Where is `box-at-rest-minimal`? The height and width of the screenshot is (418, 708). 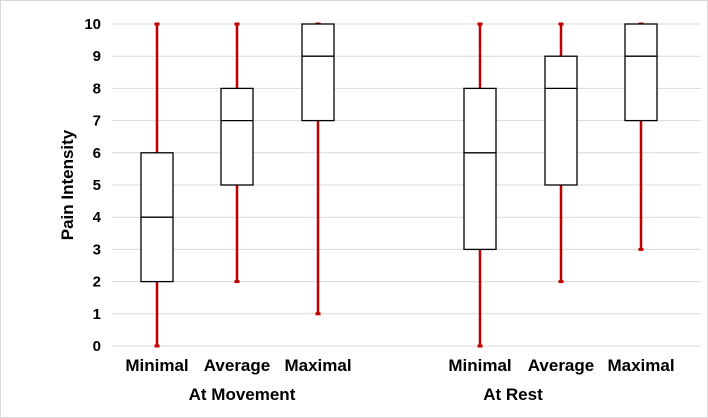 box-at-rest-minimal is located at coordinates (480, 185).